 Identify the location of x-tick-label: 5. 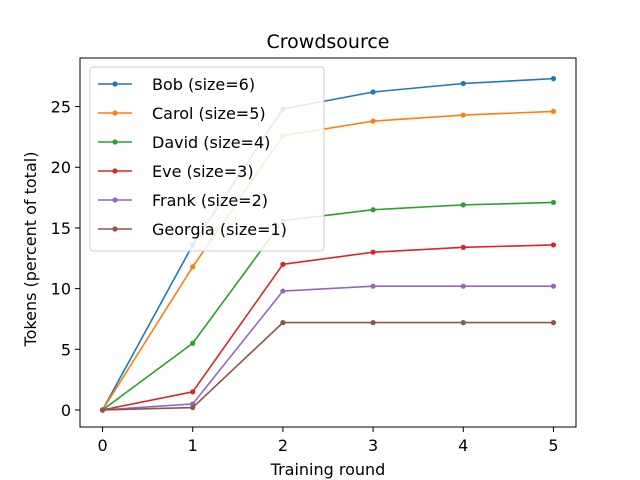
(553, 445).